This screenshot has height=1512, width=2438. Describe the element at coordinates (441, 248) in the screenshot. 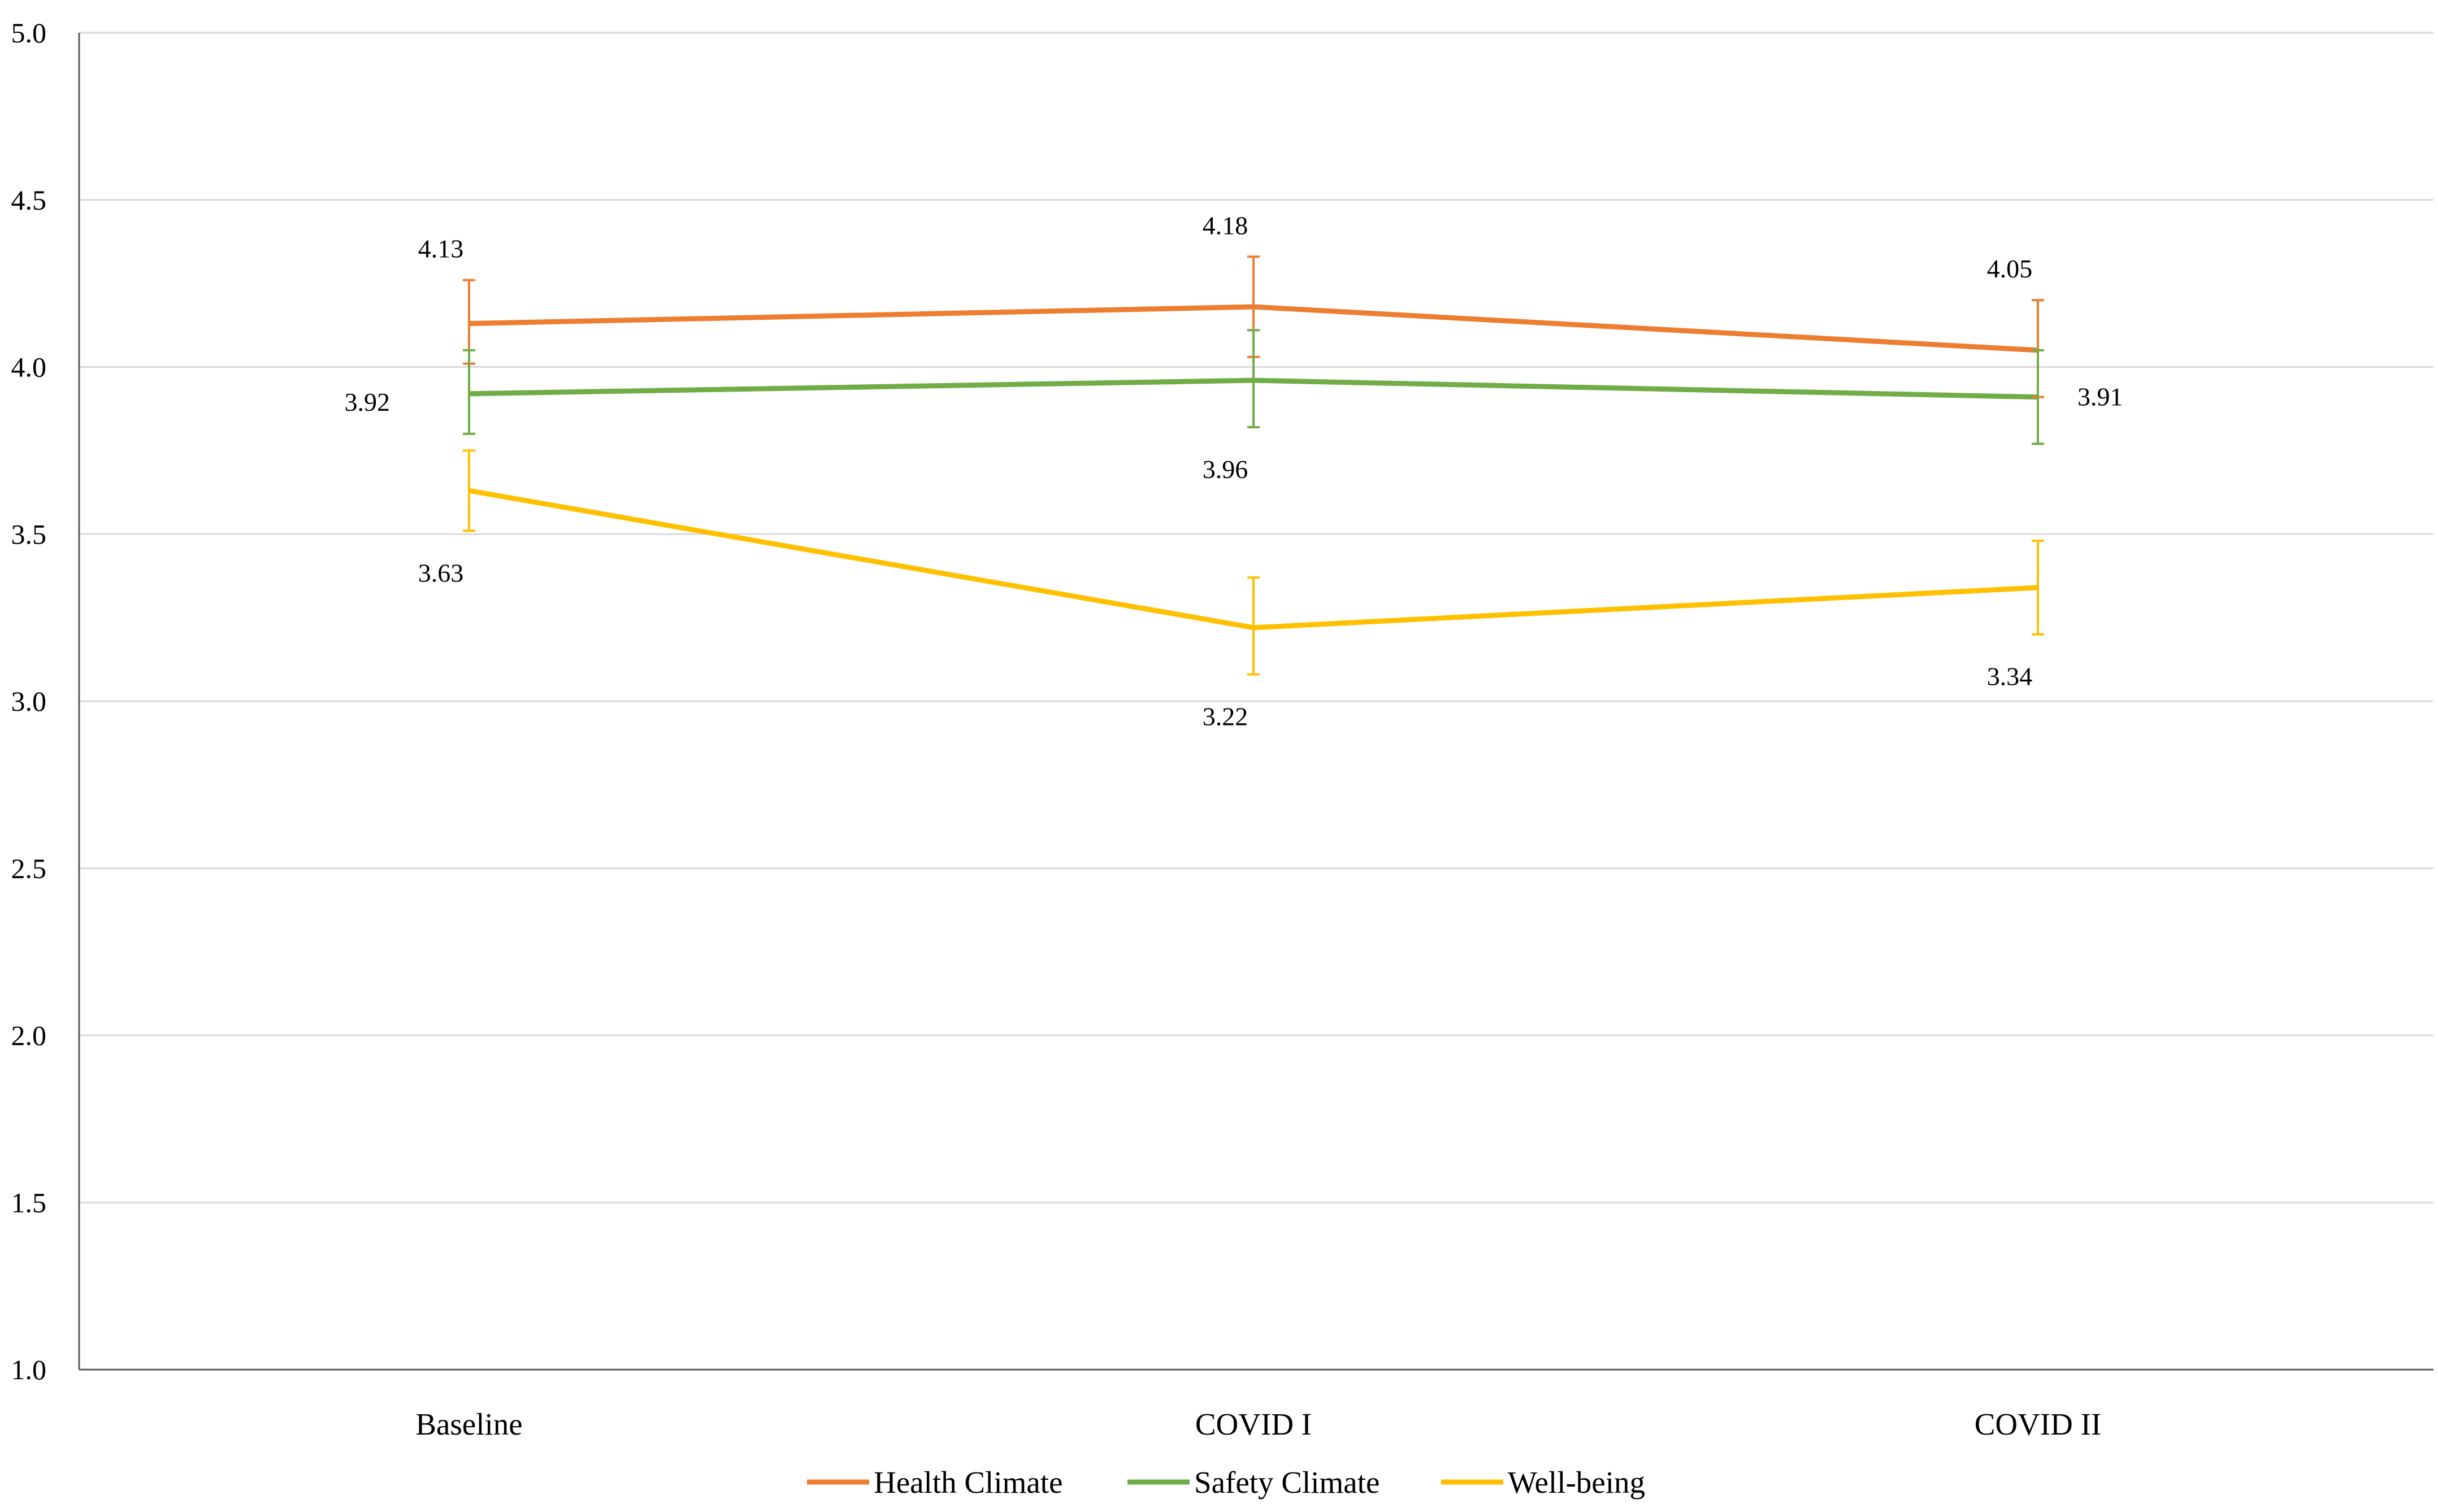

I see `data-label: 4.13` at that location.